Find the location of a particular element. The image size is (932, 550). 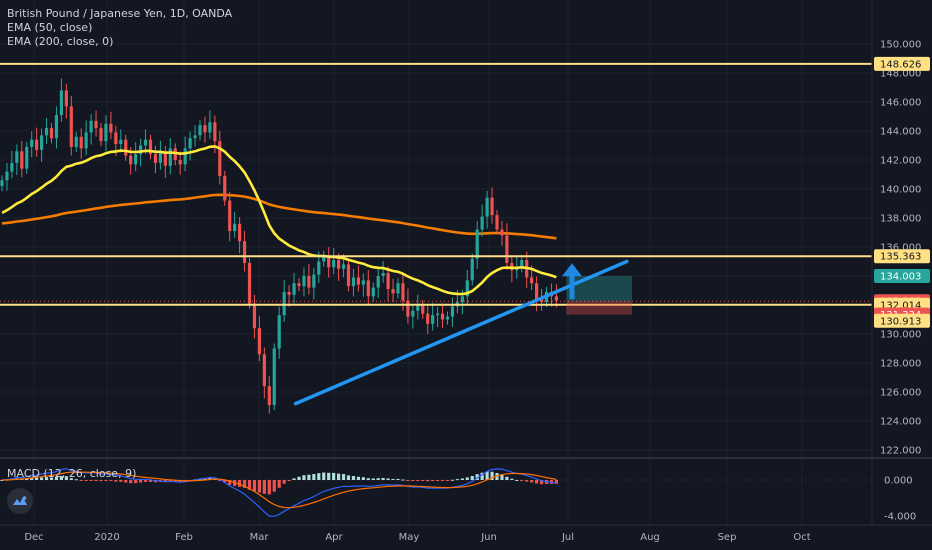

position-target-zone is located at coordinates (599, 288).